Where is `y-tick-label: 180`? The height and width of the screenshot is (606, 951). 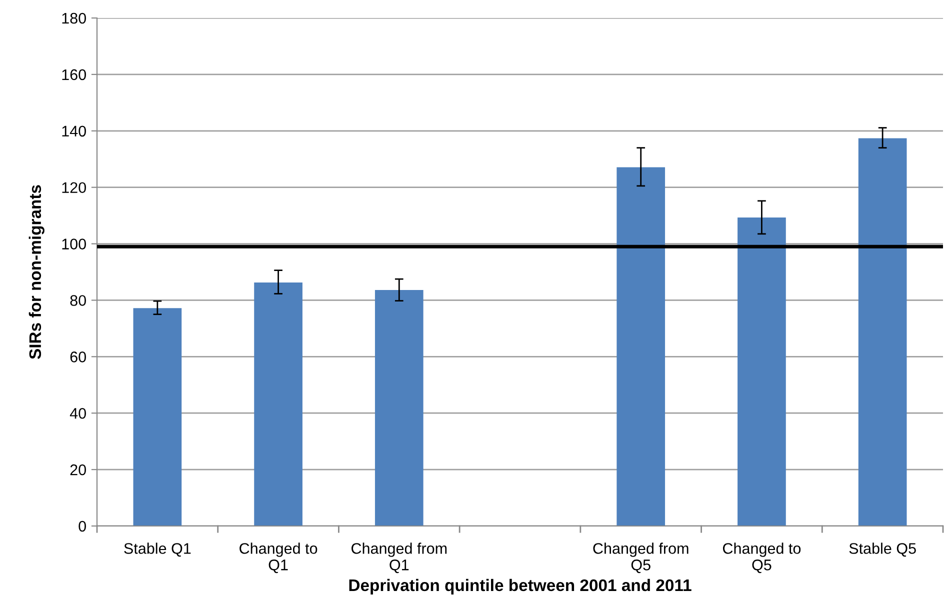
y-tick-label: 180 is located at coordinates (74, 18).